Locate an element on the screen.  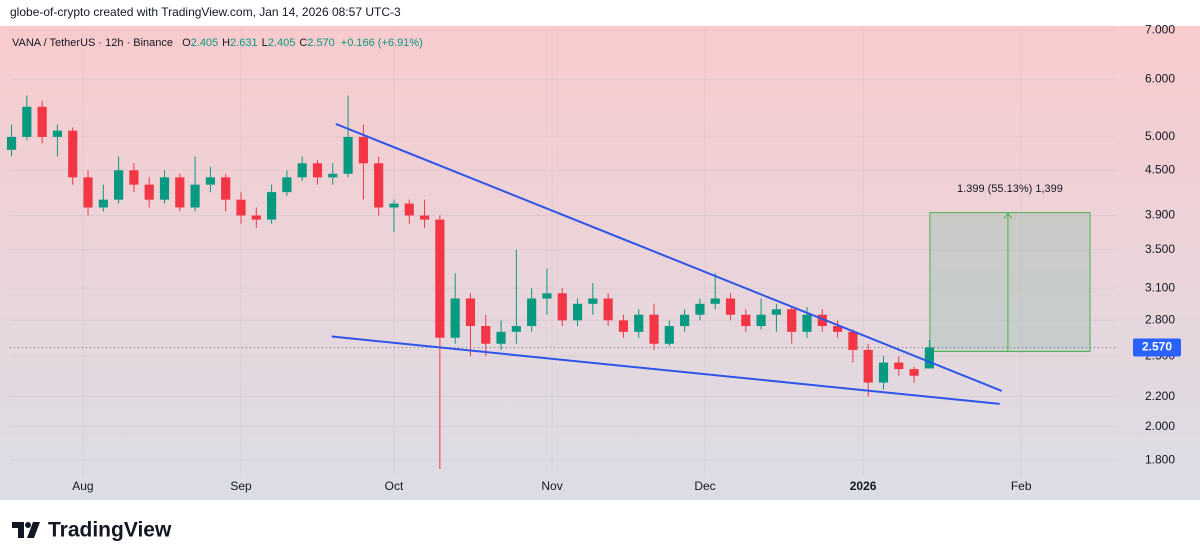
y-tick-label: 2.000 is located at coordinates (1160, 426).